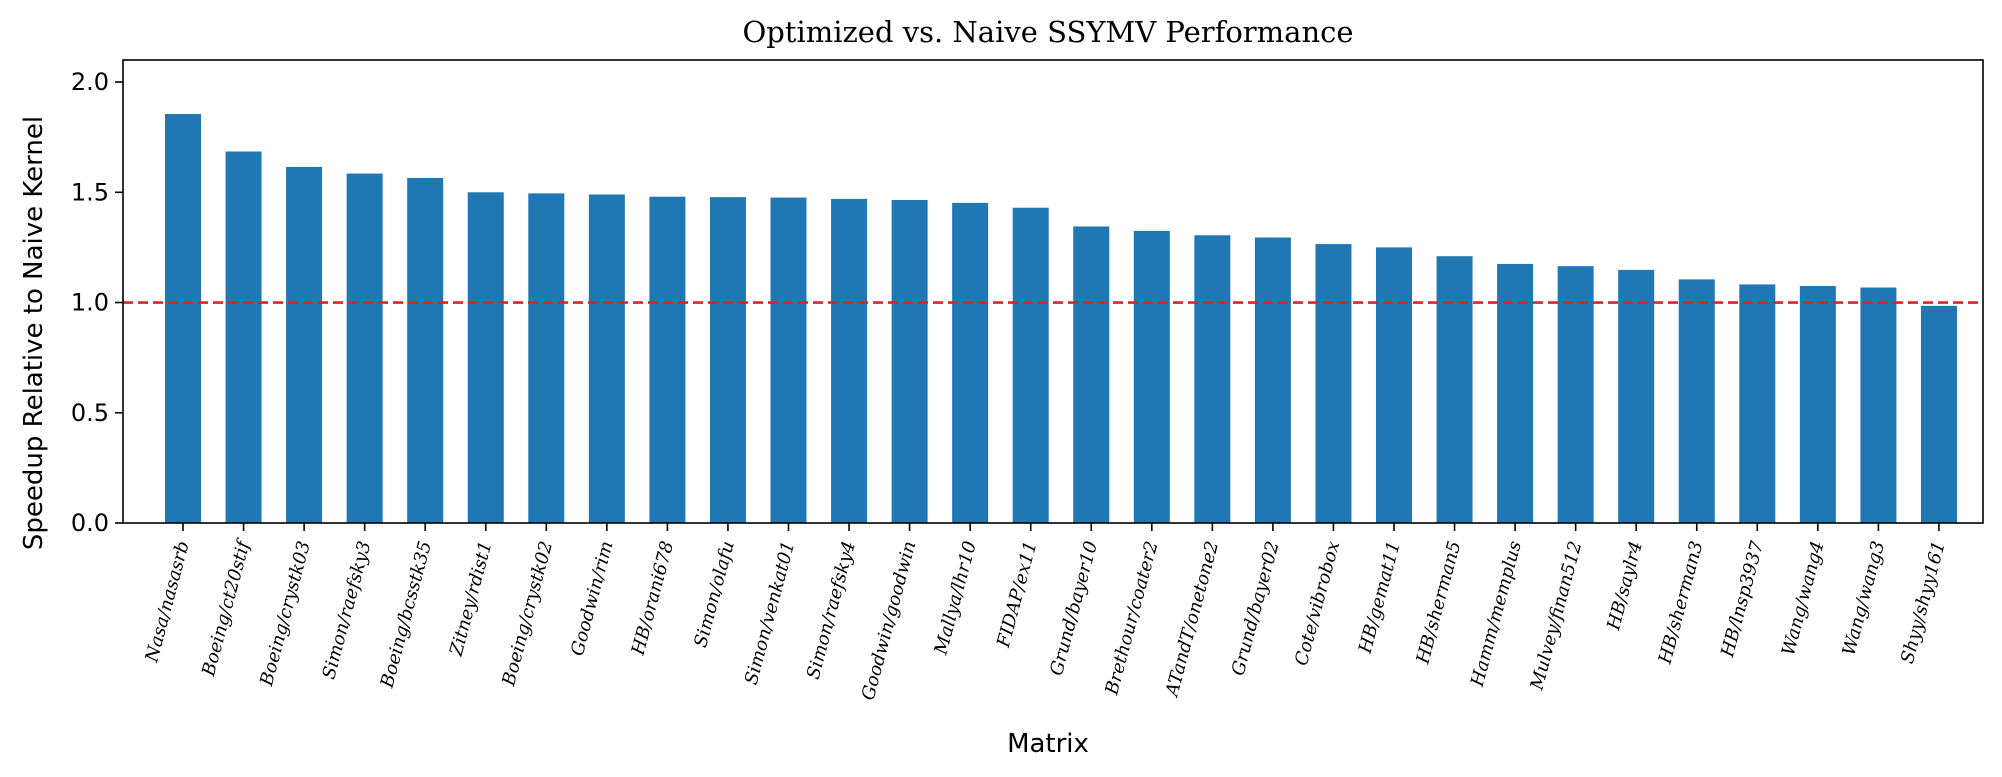 The image size is (2002, 777). Describe the element at coordinates (1496, 614) in the screenshot. I see `x-tick-label: Hamm/memplus` at that location.